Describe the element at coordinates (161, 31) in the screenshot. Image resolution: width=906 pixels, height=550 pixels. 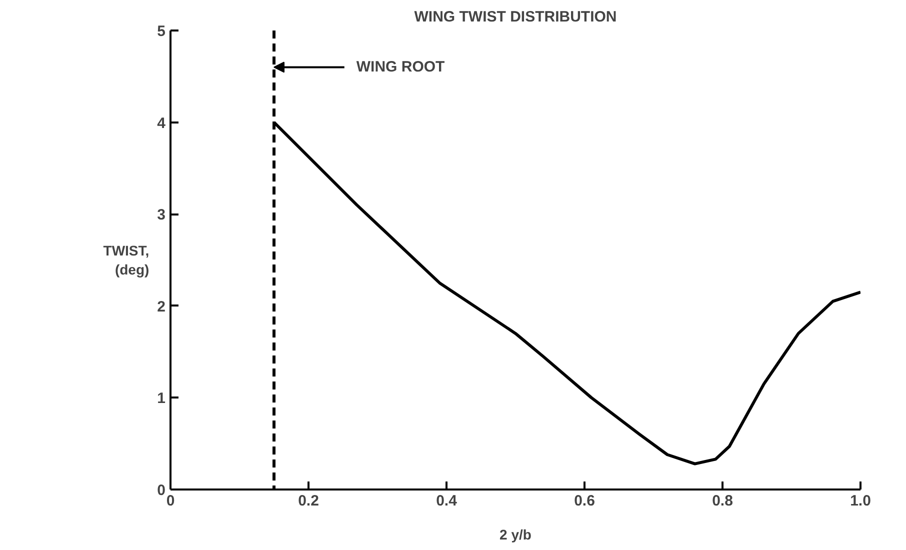
I see `y-tick-label: 5` at that location.